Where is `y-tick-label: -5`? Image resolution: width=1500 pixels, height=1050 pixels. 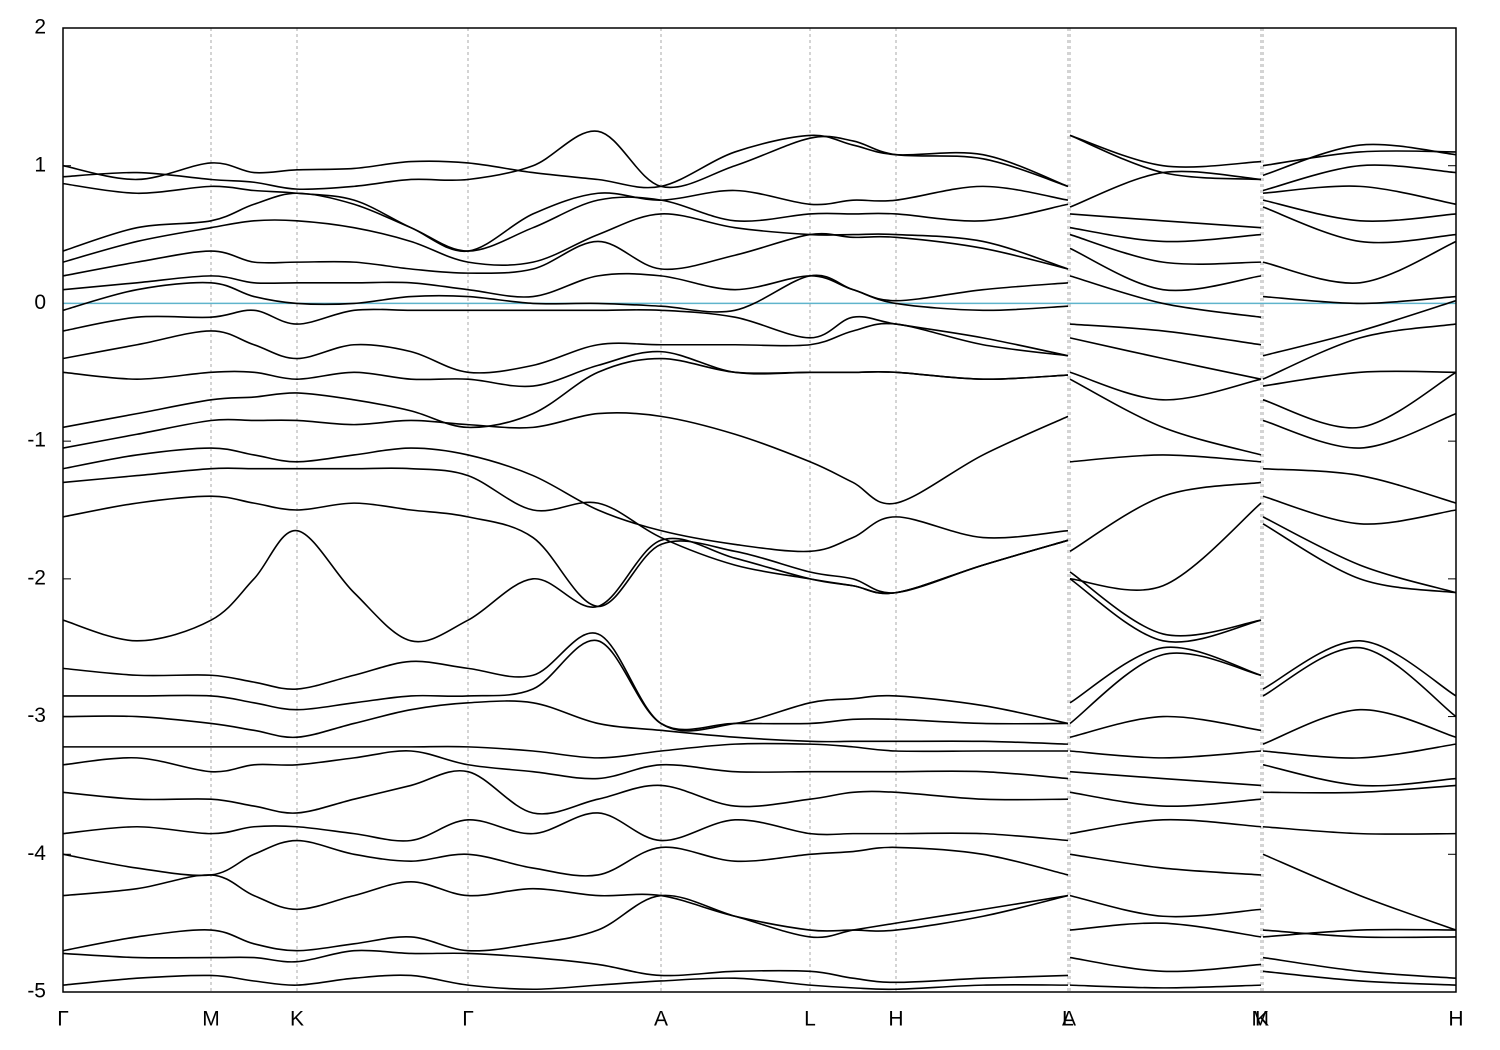
y-tick-label: -5 is located at coordinates (36, 991).